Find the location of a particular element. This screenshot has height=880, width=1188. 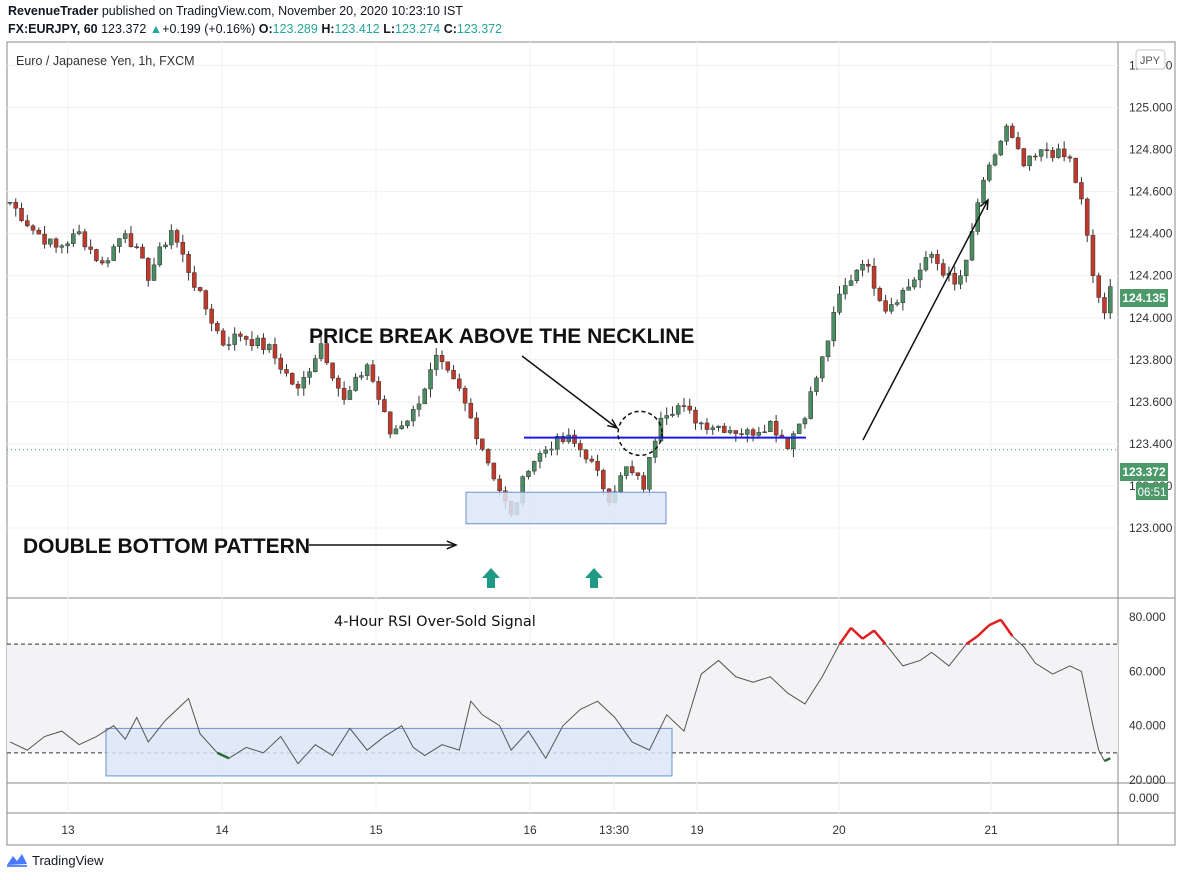

uptrend-arrow-head is located at coordinates (984, 204).